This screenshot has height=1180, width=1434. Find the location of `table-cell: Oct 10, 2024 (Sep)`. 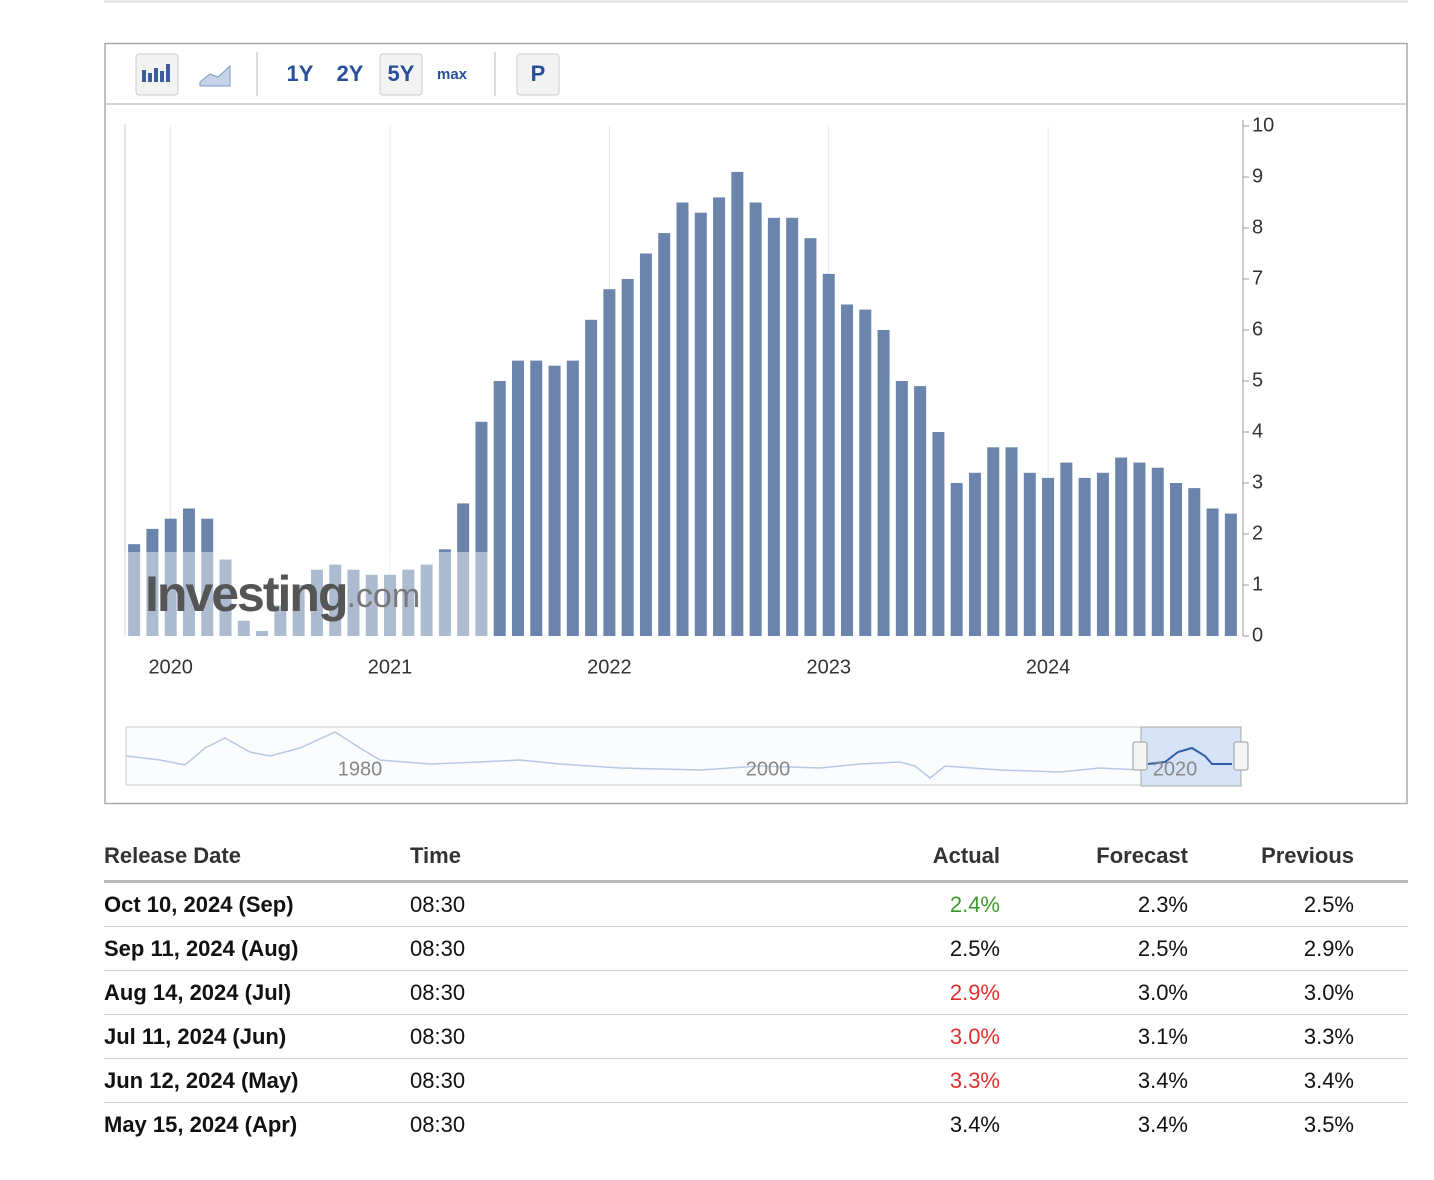

table-cell: Oct 10, 2024 (Sep) is located at coordinates (199, 904).